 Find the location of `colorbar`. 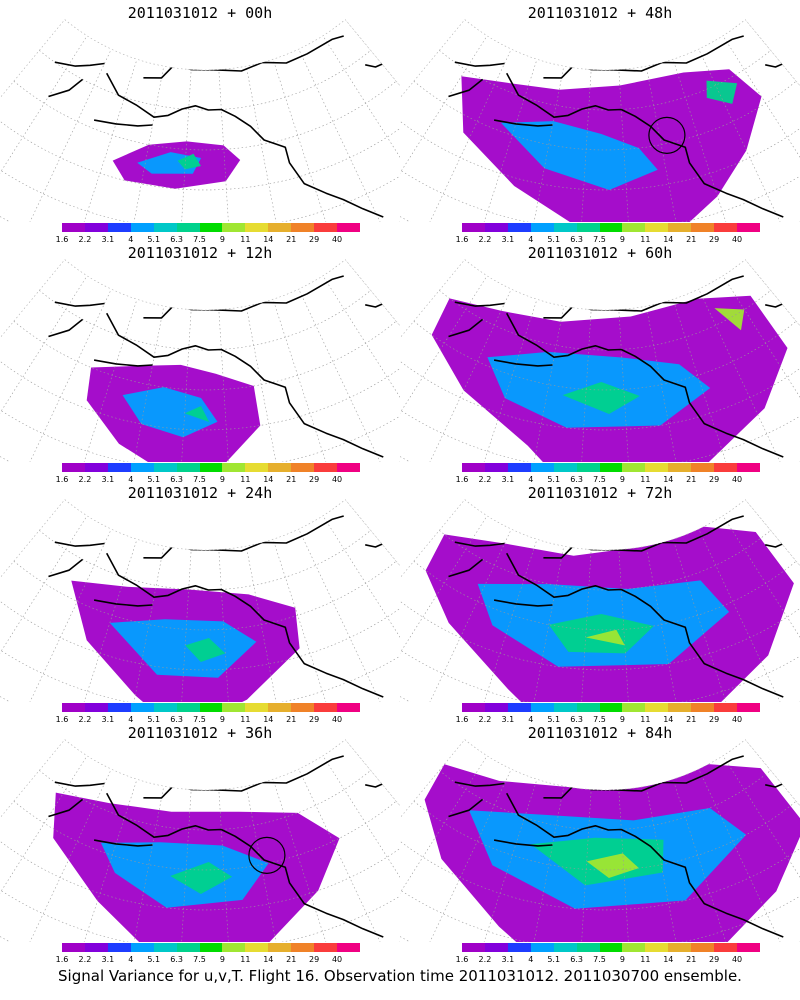

colorbar is located at coordinates (611, 227).